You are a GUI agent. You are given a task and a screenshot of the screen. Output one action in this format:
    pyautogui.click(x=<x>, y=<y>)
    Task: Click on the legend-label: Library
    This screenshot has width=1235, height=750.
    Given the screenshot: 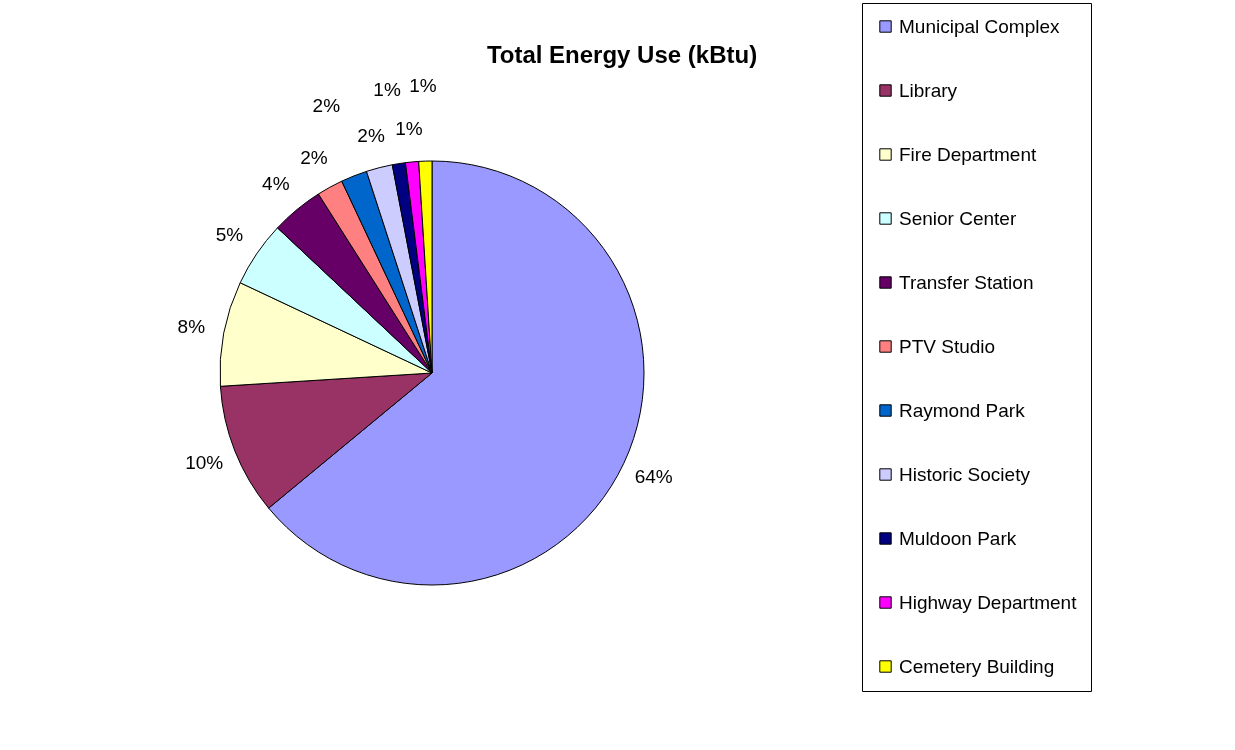 What is the action you would take?
    pyautogui.click(x=928, y=90)
    